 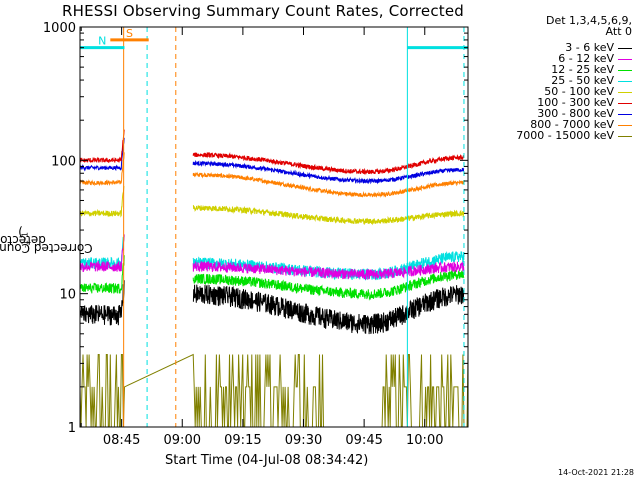 What do you see at coordinates (586, 58) in the screenshot?
I see `legend-label: 6 - 12 keV` at bounding box center [586, 58].